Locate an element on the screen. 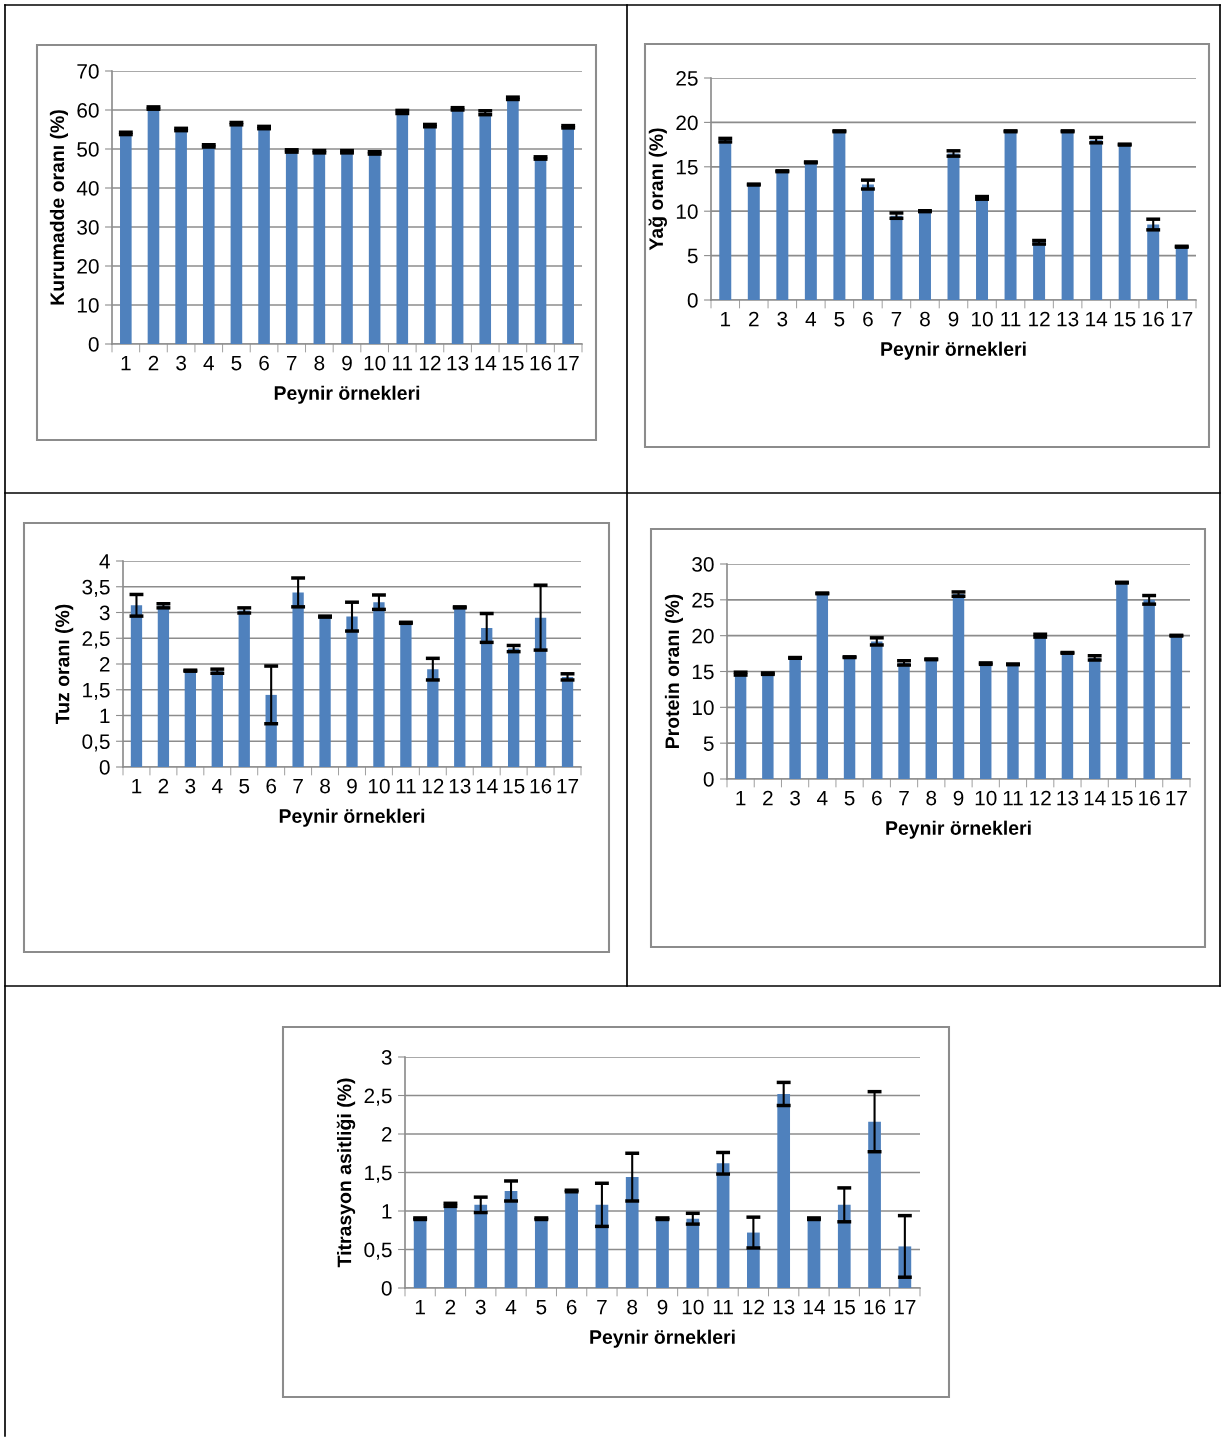 The height and width of the screenshot is (1441, 1225). y-tick-label: 40 is located at coordinates (87, 188).